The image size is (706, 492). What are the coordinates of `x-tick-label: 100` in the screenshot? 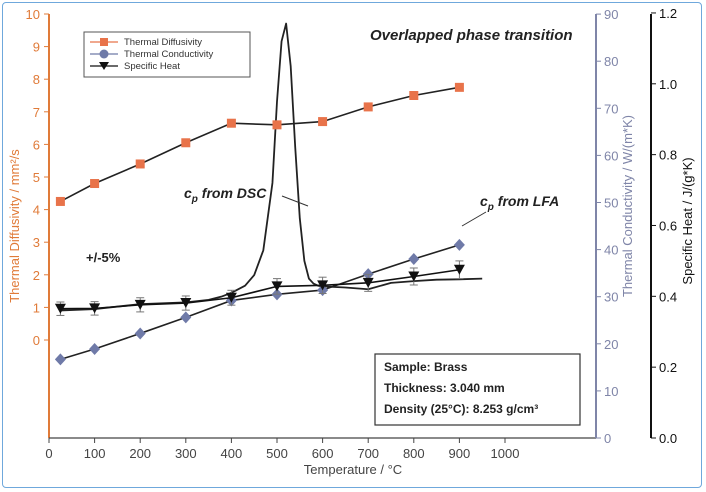 It's located at (95, 453).